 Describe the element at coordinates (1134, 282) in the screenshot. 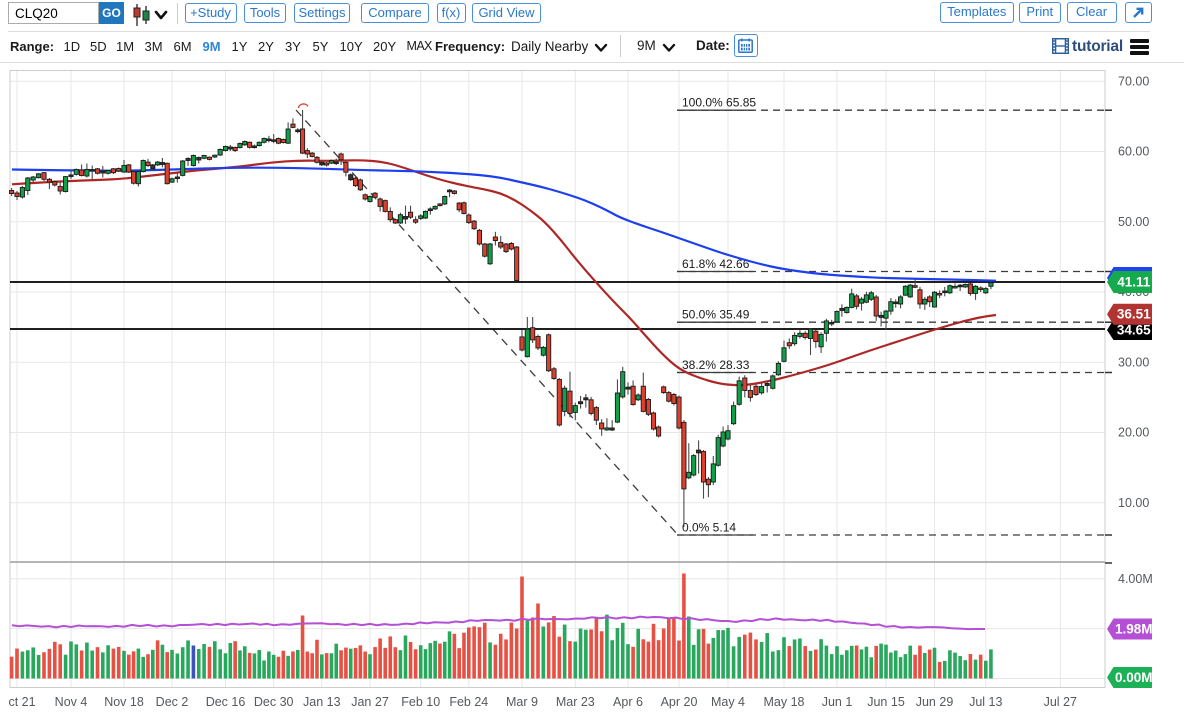

I see `svg-text: 41.11` at that location.